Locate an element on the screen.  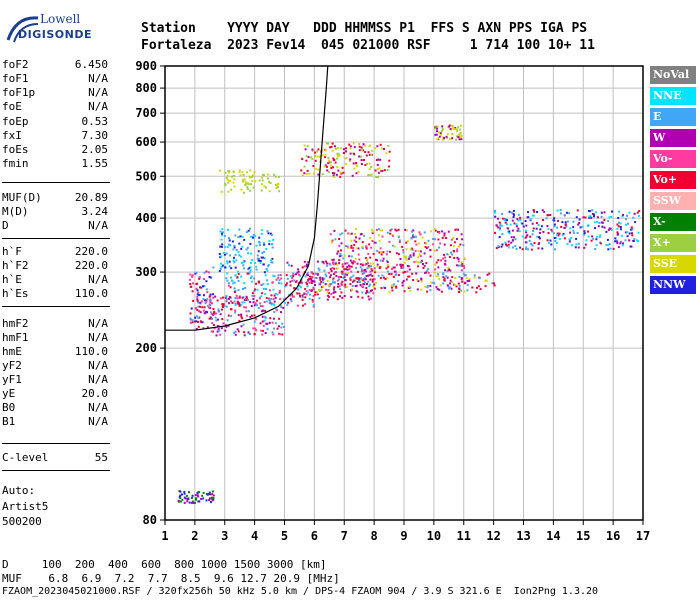
param-name: foF1 is located at coordinates (15, 78).